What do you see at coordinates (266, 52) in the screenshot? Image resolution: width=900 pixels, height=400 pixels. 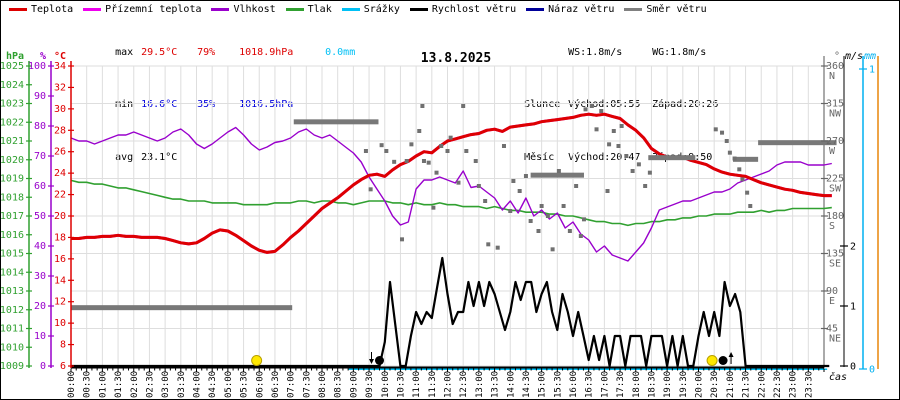 I see `stats-max-pressure: 1018.9hPa` at bounding box center [266, 52].